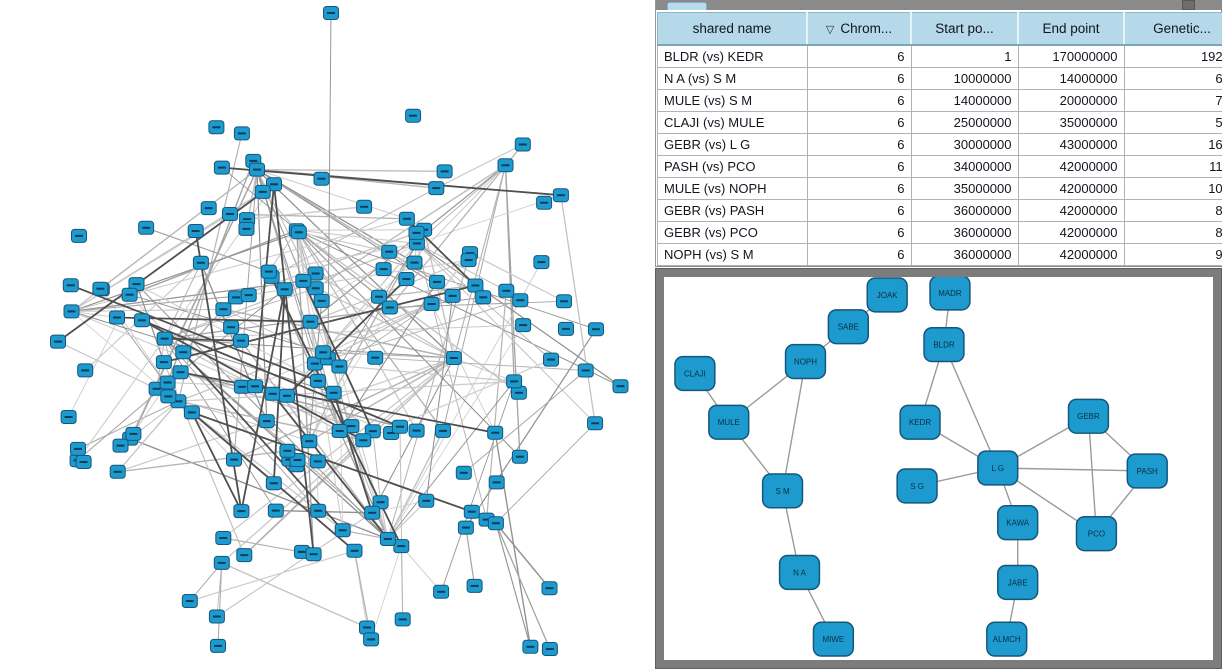  Describe the element at coordinates (887, 295) in the screenshot. I see `node-joak: JOAK` at that location.